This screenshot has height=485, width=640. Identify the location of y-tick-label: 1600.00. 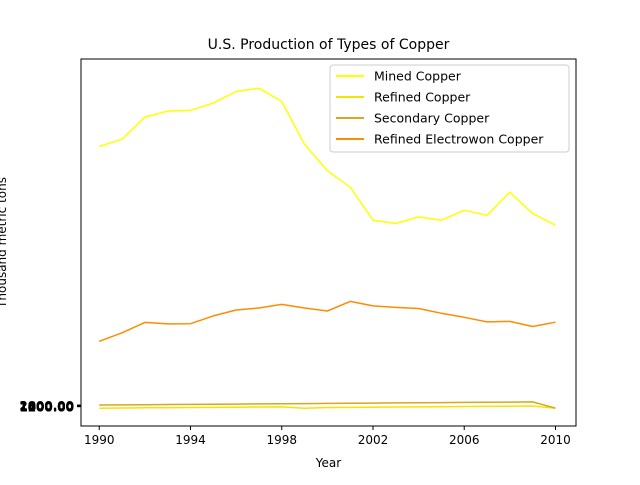
(46, 407).